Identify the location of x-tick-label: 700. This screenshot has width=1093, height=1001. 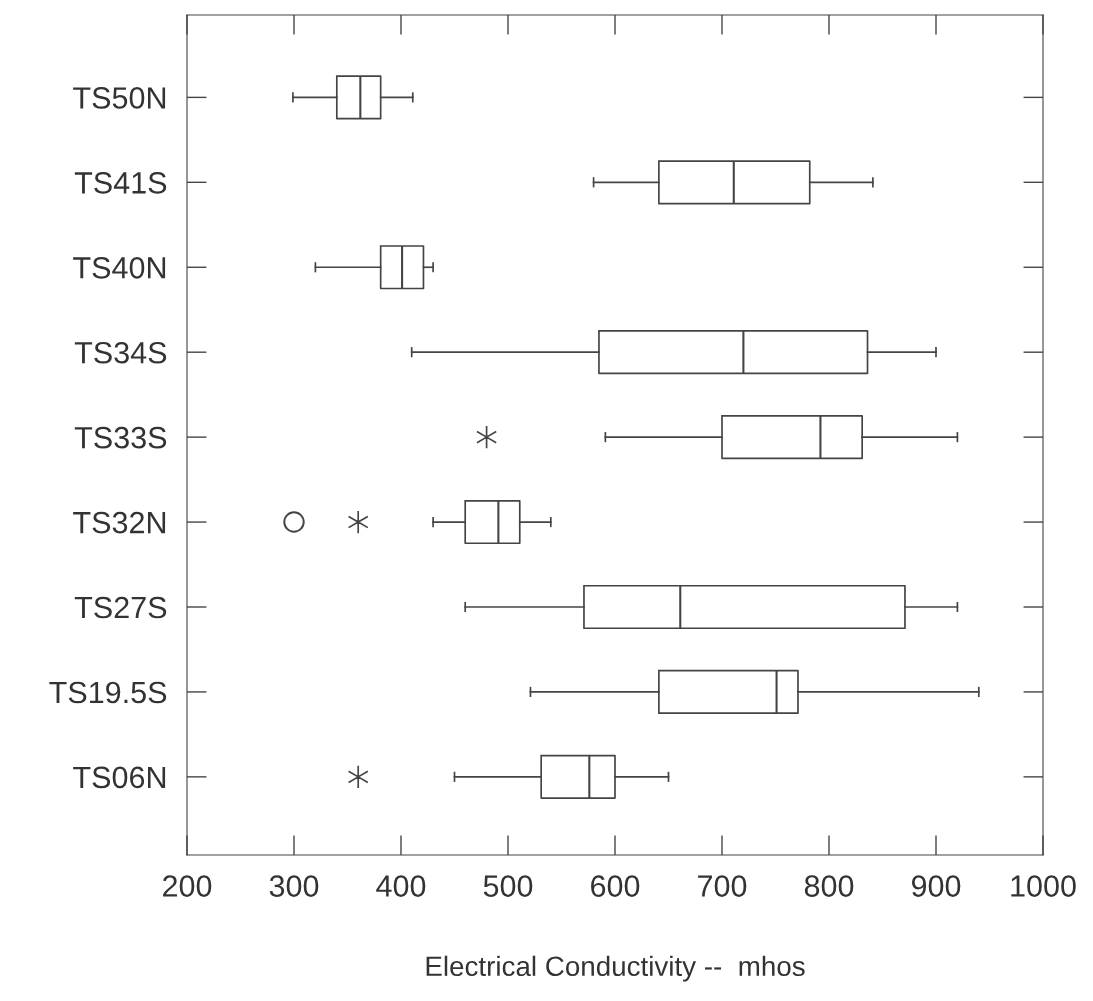
(722, 886).